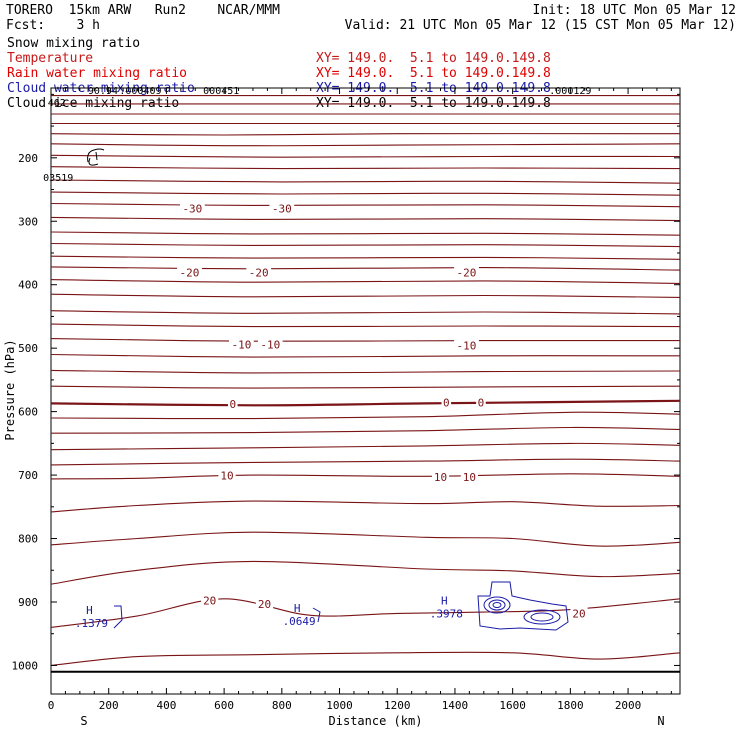  What do you see at coordinates (365, 156) in the screenshot?
I see `isotherm--38` at bounding box center [365, 156].